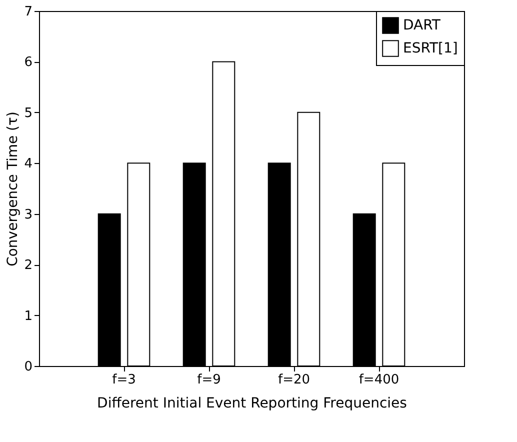 The image size is (517, 442). I want to click on y-axis-title: Convergence Time (τ), so click(13, 189).